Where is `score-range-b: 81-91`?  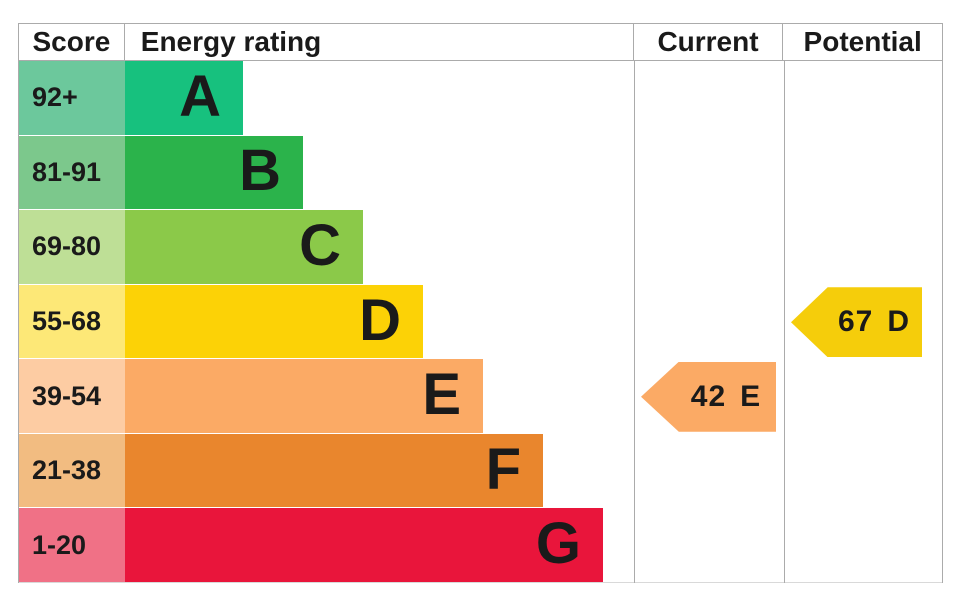
score-range-b: 81-91 is located at coordinates (72, 172).